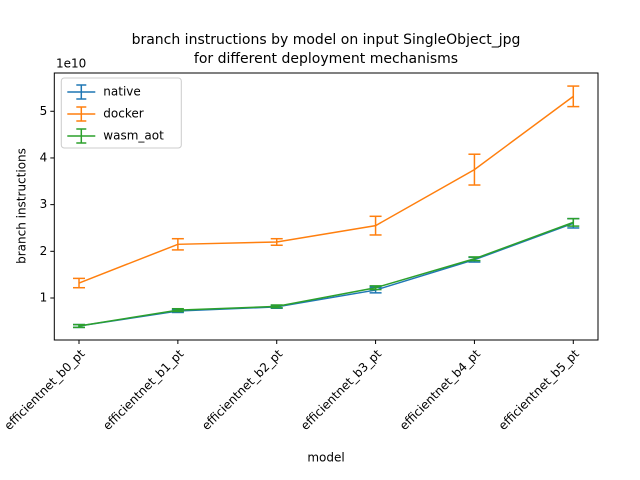  I want to click on y-axis-label: branch instructions, so click(22, 206).